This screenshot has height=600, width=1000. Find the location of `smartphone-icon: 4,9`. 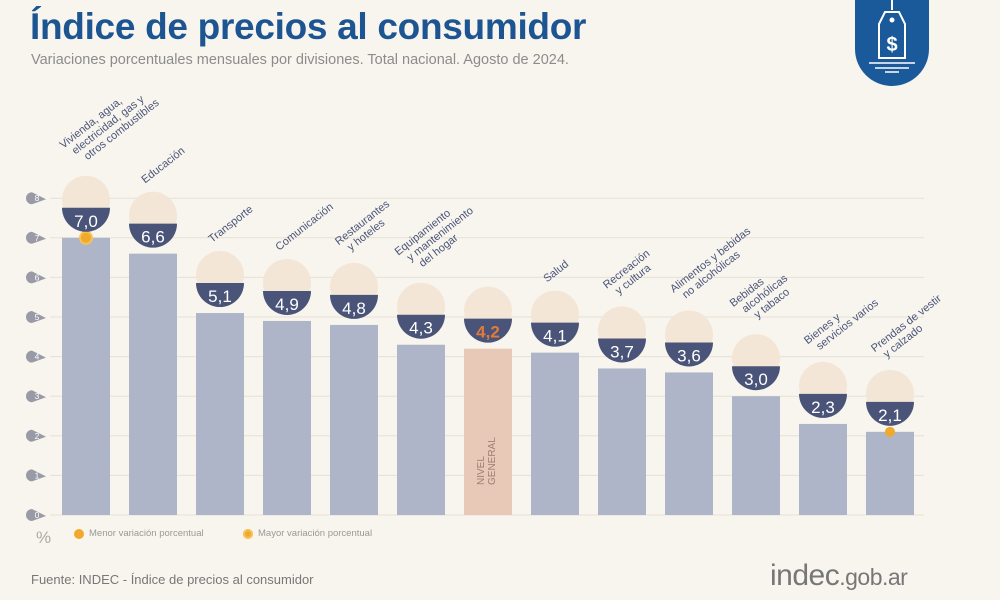

smartphone-icon: 4,9 is located at coordinates (287, 286).